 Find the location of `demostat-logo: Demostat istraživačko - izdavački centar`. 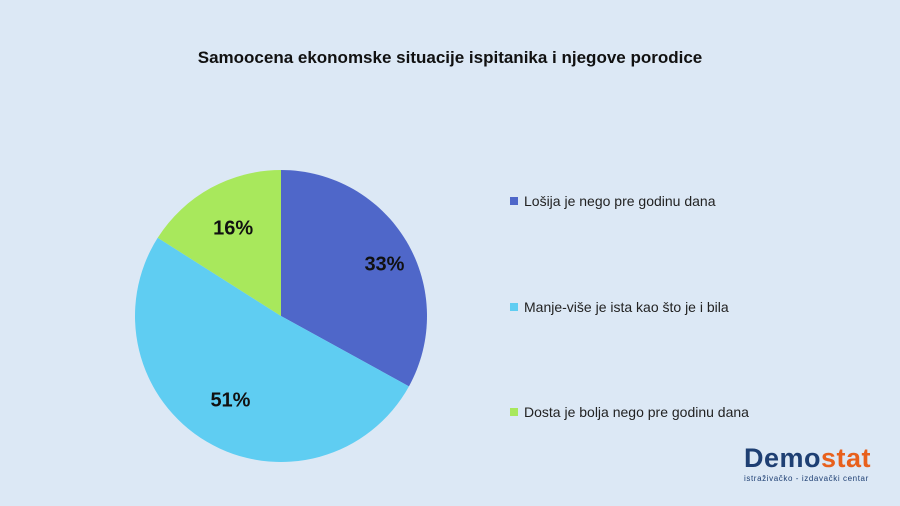

demostat-logo: Demostat istraživačko - izdavački centar is located at coordinates (814, 463).